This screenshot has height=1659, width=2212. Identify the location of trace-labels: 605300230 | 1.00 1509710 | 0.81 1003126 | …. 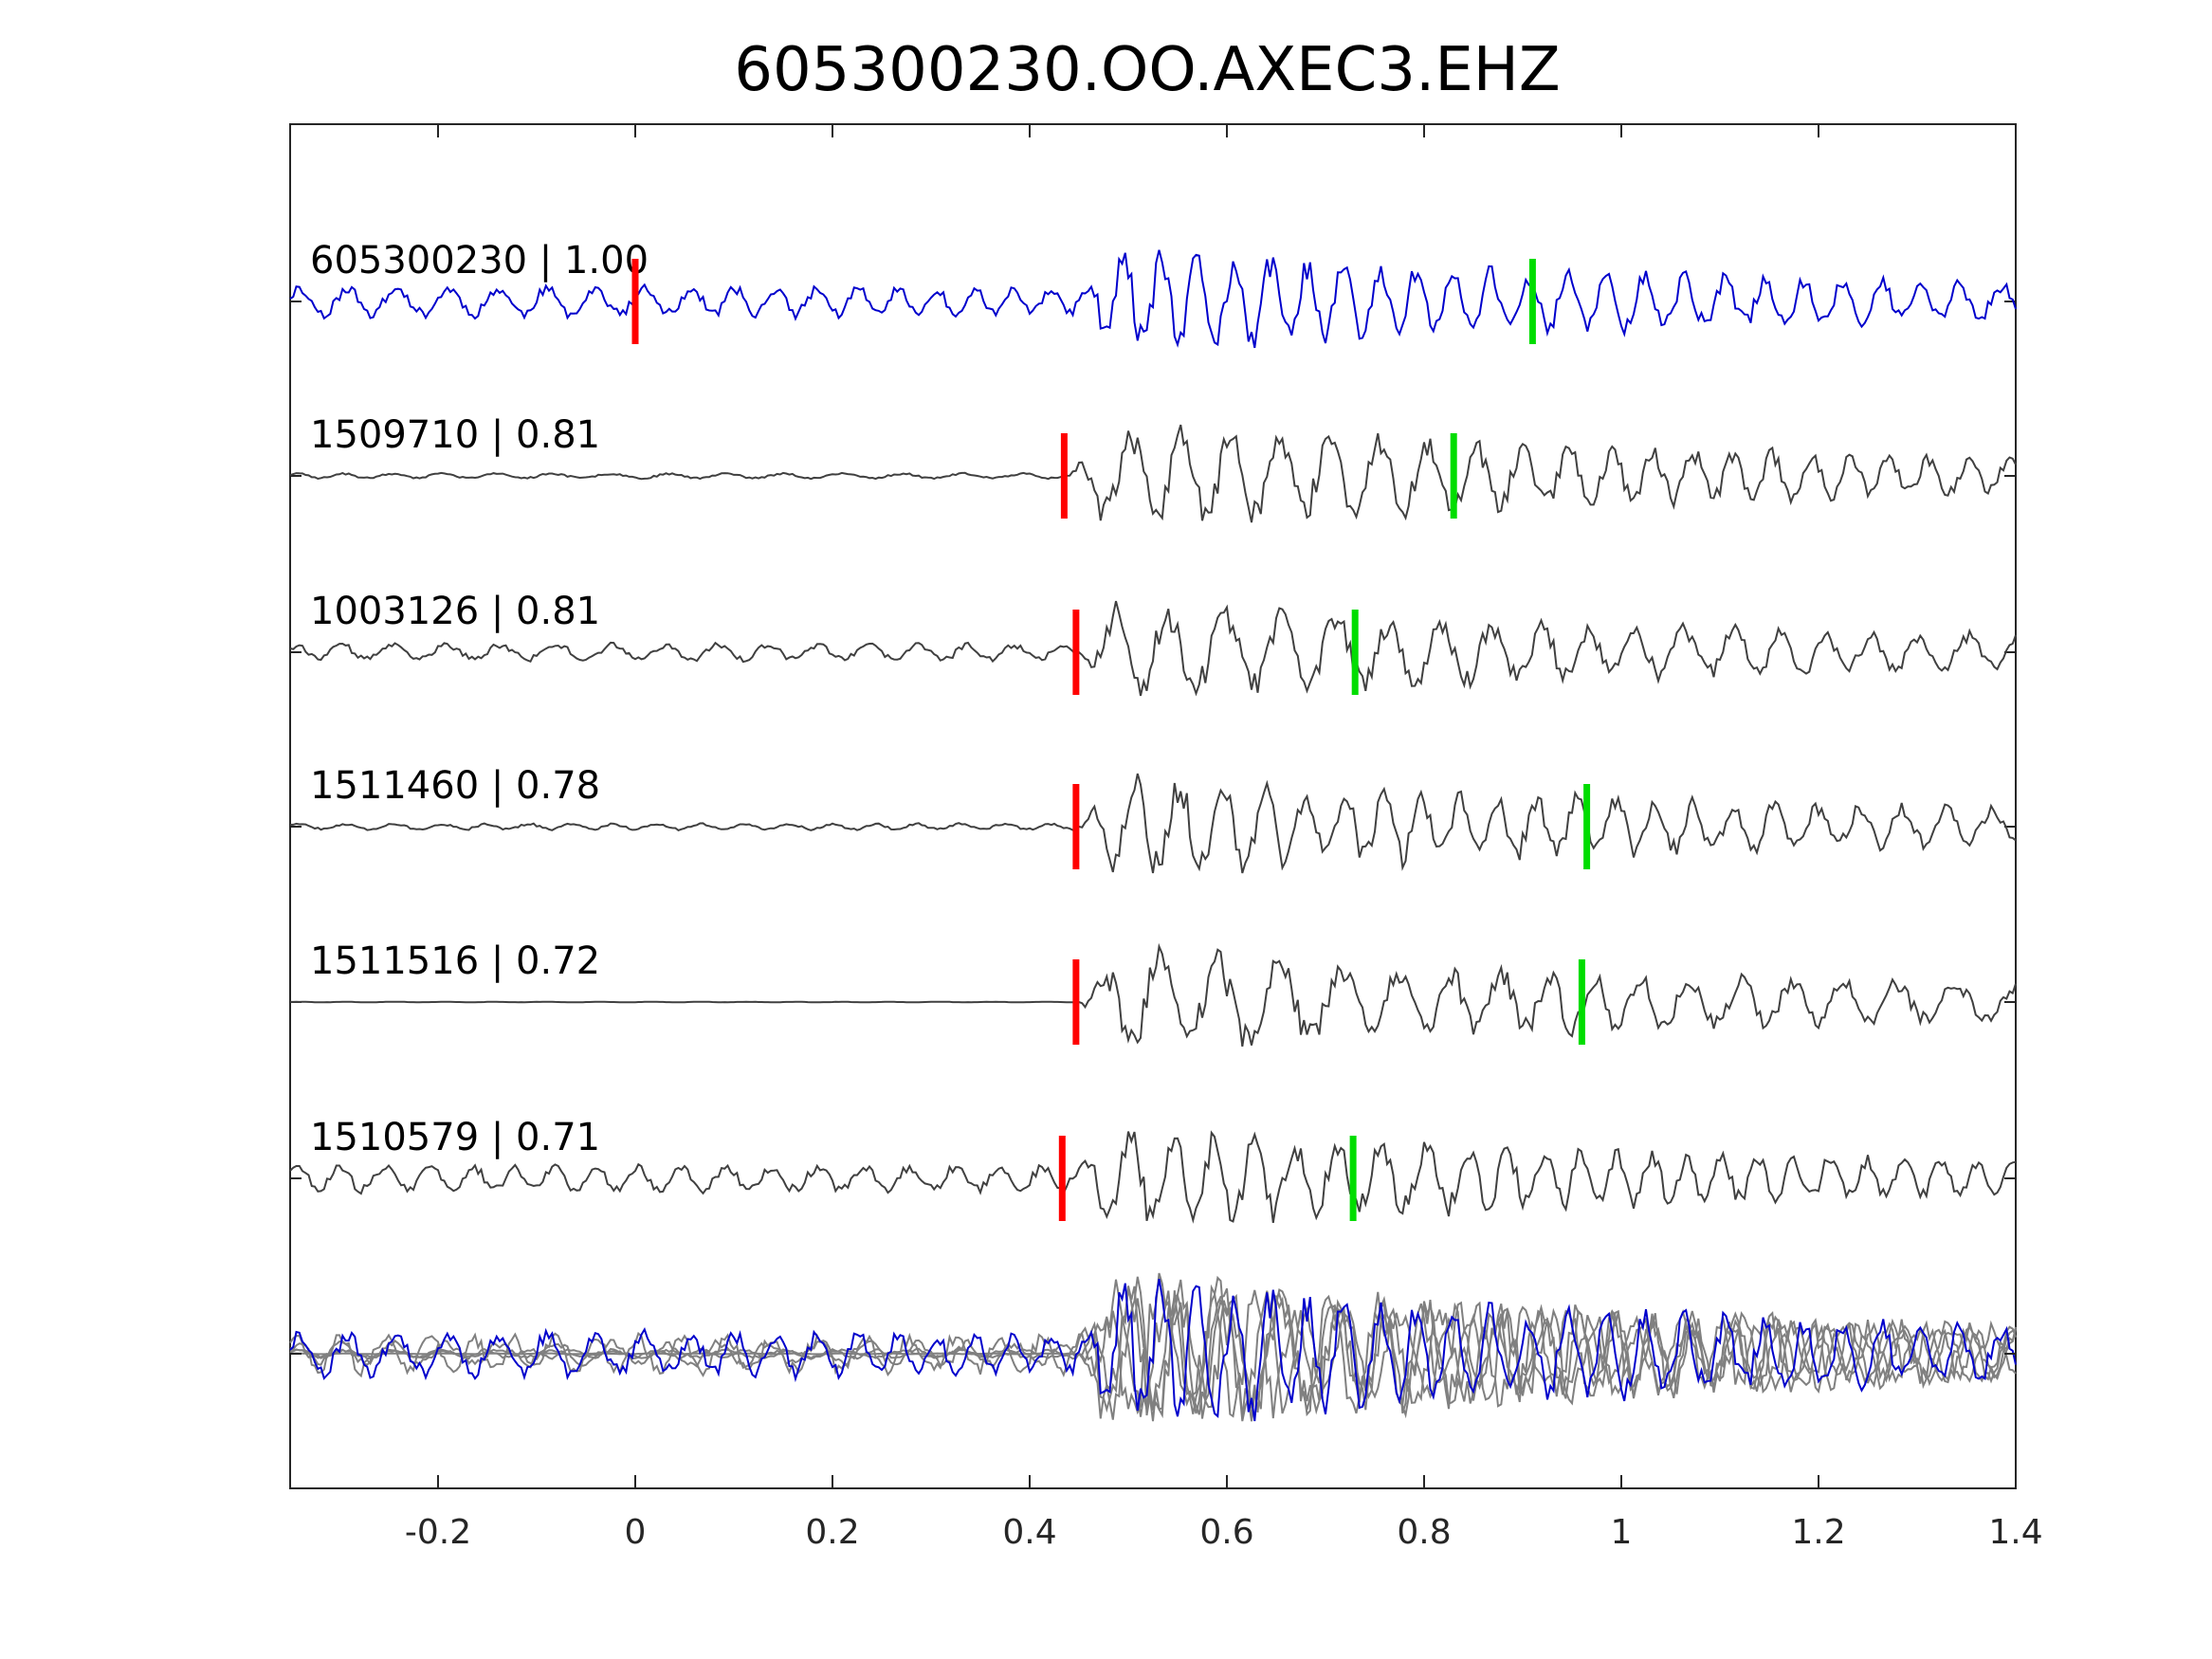
(479, 699).